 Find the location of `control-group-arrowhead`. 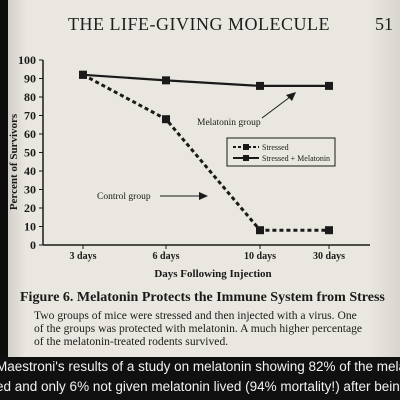

control-group-arrowhead is located at coordinates (203, 196).